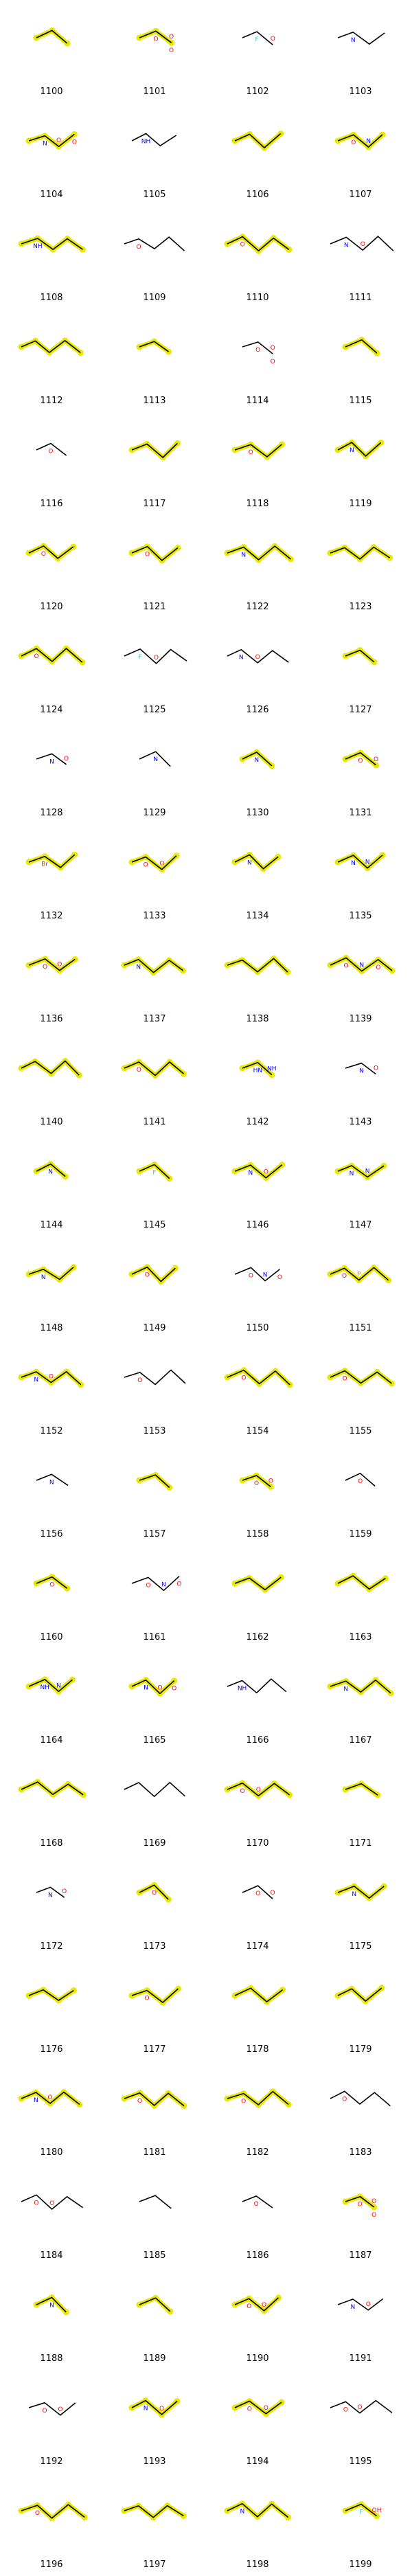 This screenshot has height=2576, width=412. What do you see at coordinates (51, 2358) in the screenshot?
I see `molecule-id-label: 1188` at bounding box center [51, 2358].